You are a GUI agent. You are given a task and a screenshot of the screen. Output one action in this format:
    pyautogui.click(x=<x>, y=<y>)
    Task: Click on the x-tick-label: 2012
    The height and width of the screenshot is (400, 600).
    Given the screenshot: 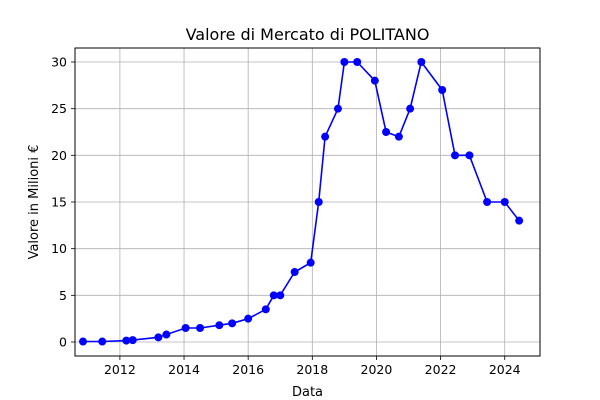 What is the action you would take?
    pyautogui.click(x=120, y=369)
    